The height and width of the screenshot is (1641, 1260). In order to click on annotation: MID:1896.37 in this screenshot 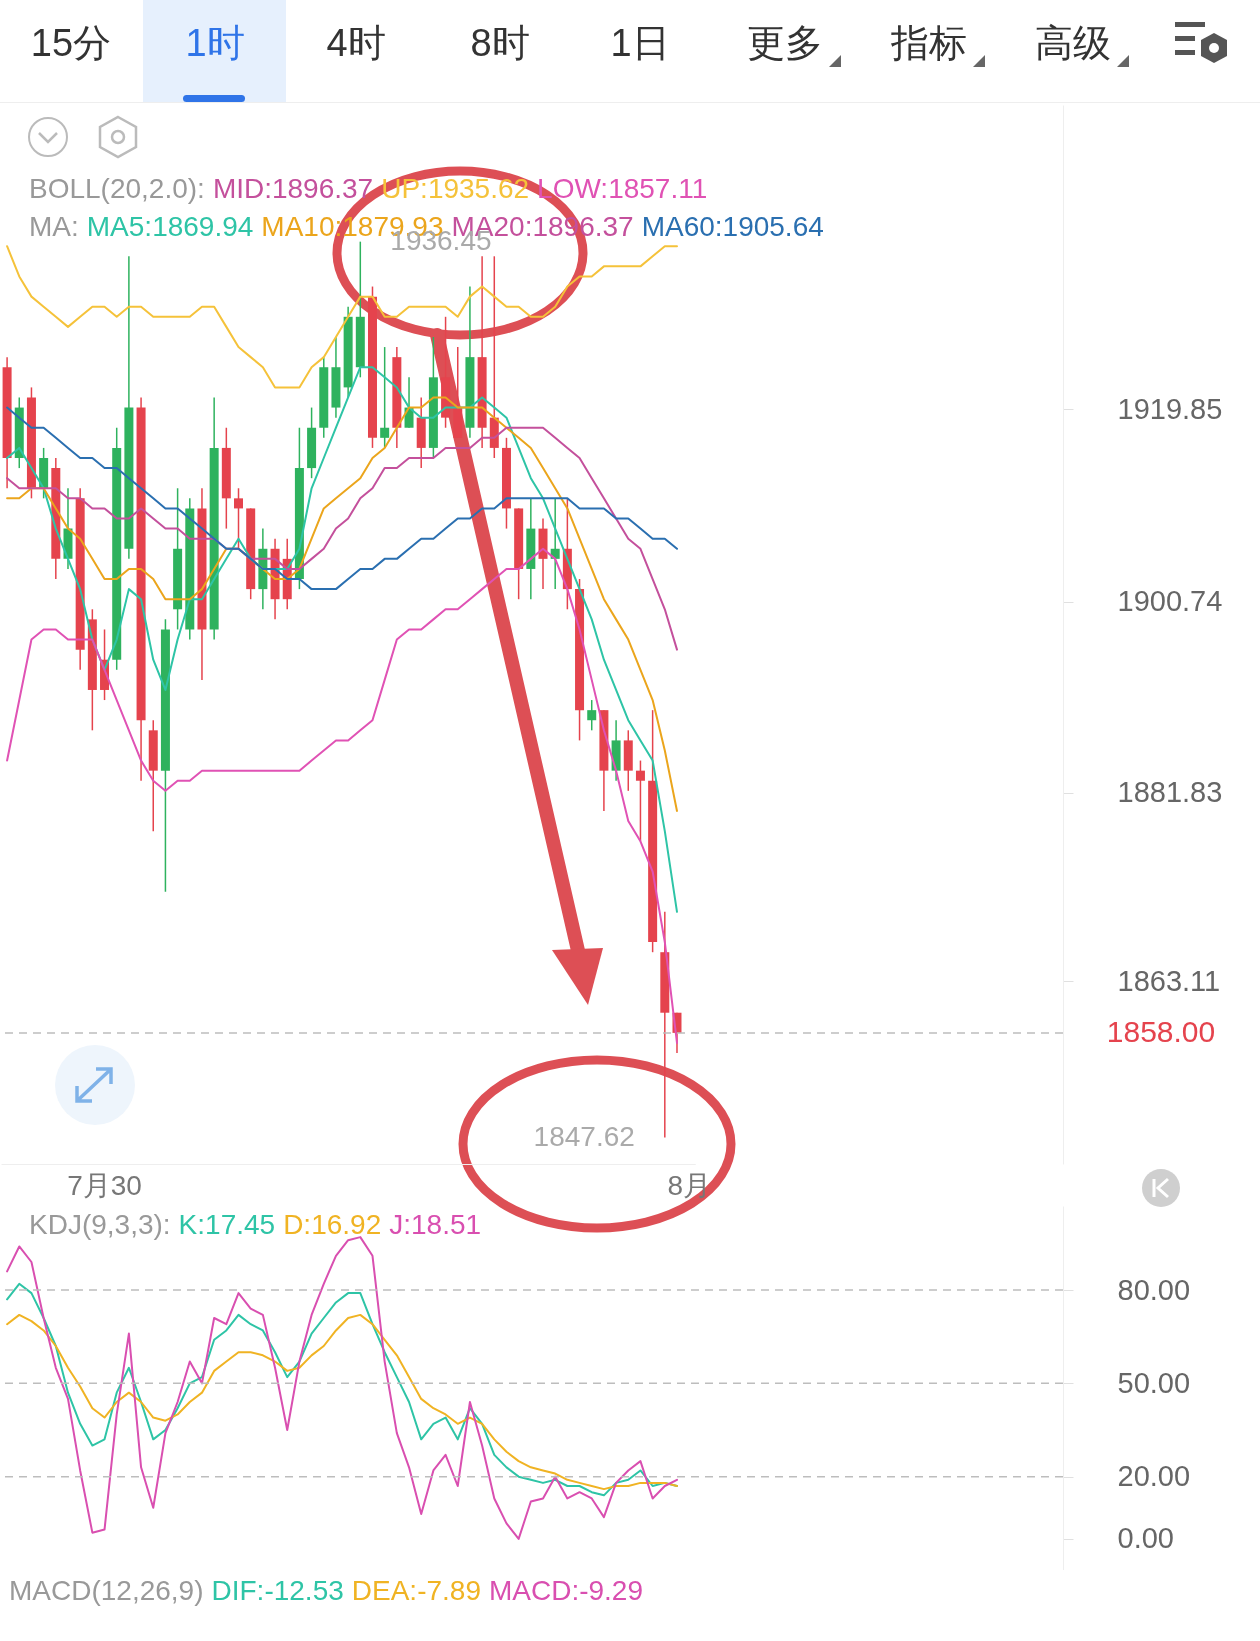, I will do `click(293, 188)`.